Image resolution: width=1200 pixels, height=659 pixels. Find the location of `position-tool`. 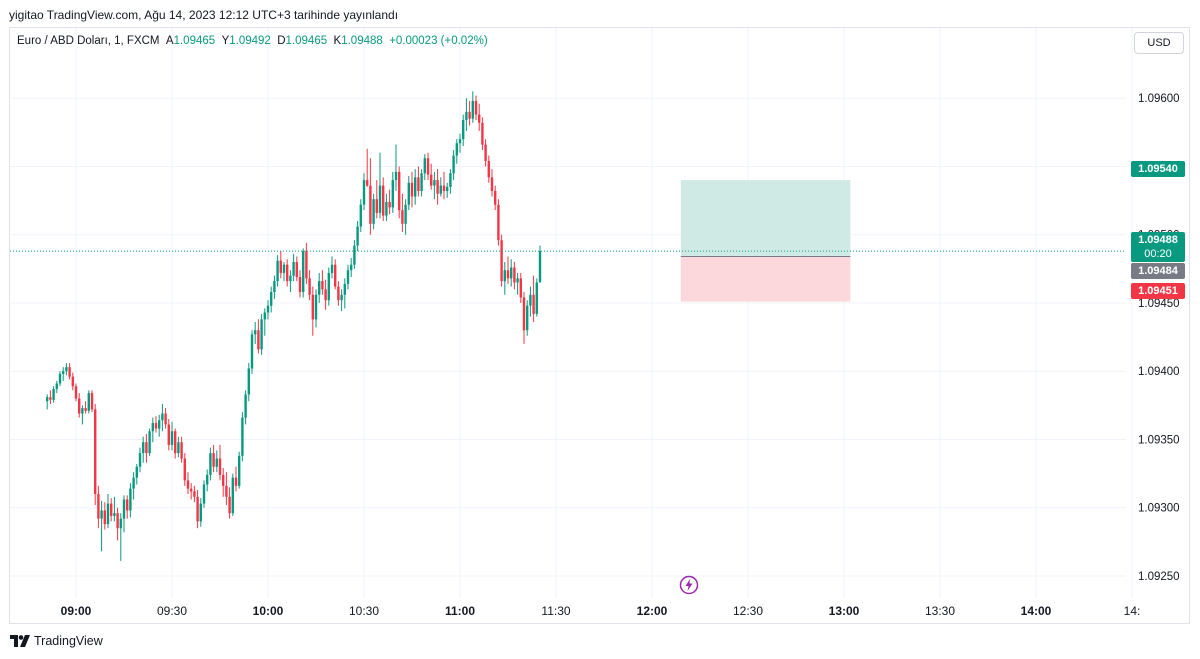

position-tool is located at coordinates (765, 241).